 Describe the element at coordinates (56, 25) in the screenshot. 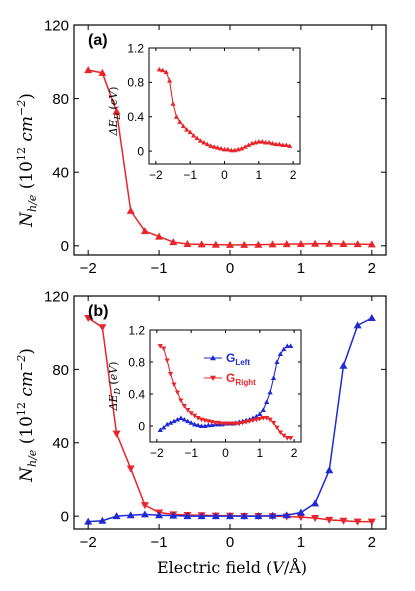

I see `y-tick-label: 120` at that location.